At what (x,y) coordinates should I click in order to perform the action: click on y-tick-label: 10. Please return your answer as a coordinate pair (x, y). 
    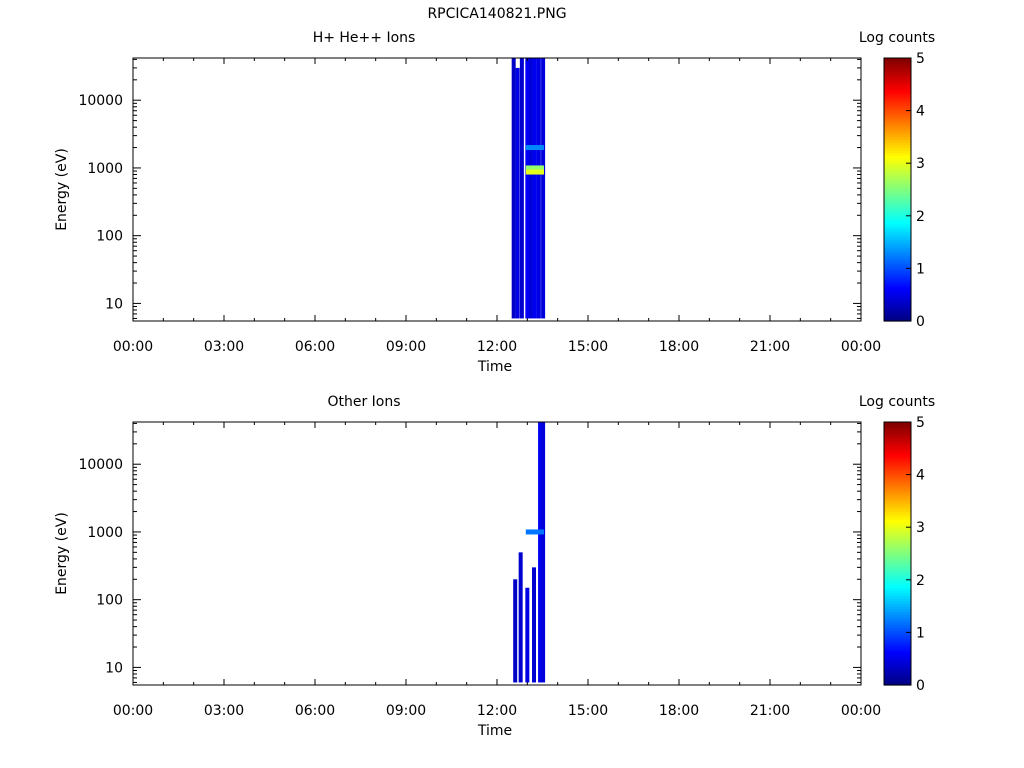
    Looking at the image, I should click on (114, 668).